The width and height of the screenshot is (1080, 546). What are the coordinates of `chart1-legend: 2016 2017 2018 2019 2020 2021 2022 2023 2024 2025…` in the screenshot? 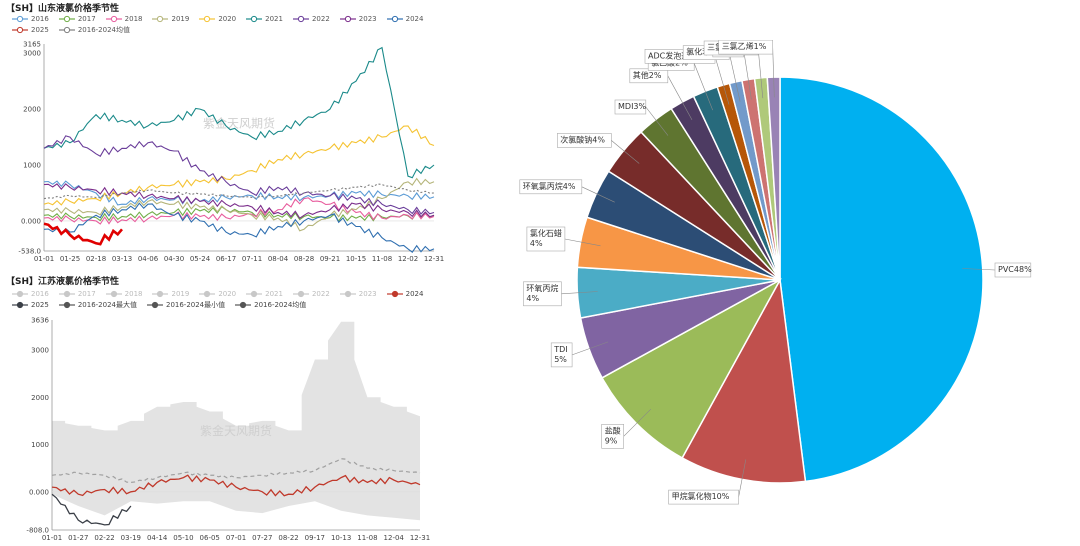 It's located at (232, 24).